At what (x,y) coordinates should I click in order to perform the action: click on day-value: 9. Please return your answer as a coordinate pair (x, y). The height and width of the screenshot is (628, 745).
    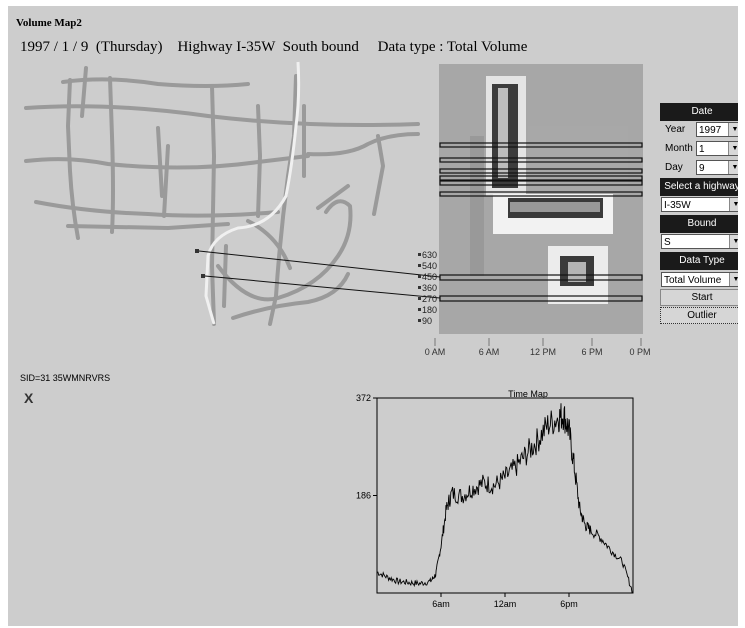
    Looking at the image, I should click on (702, 168).